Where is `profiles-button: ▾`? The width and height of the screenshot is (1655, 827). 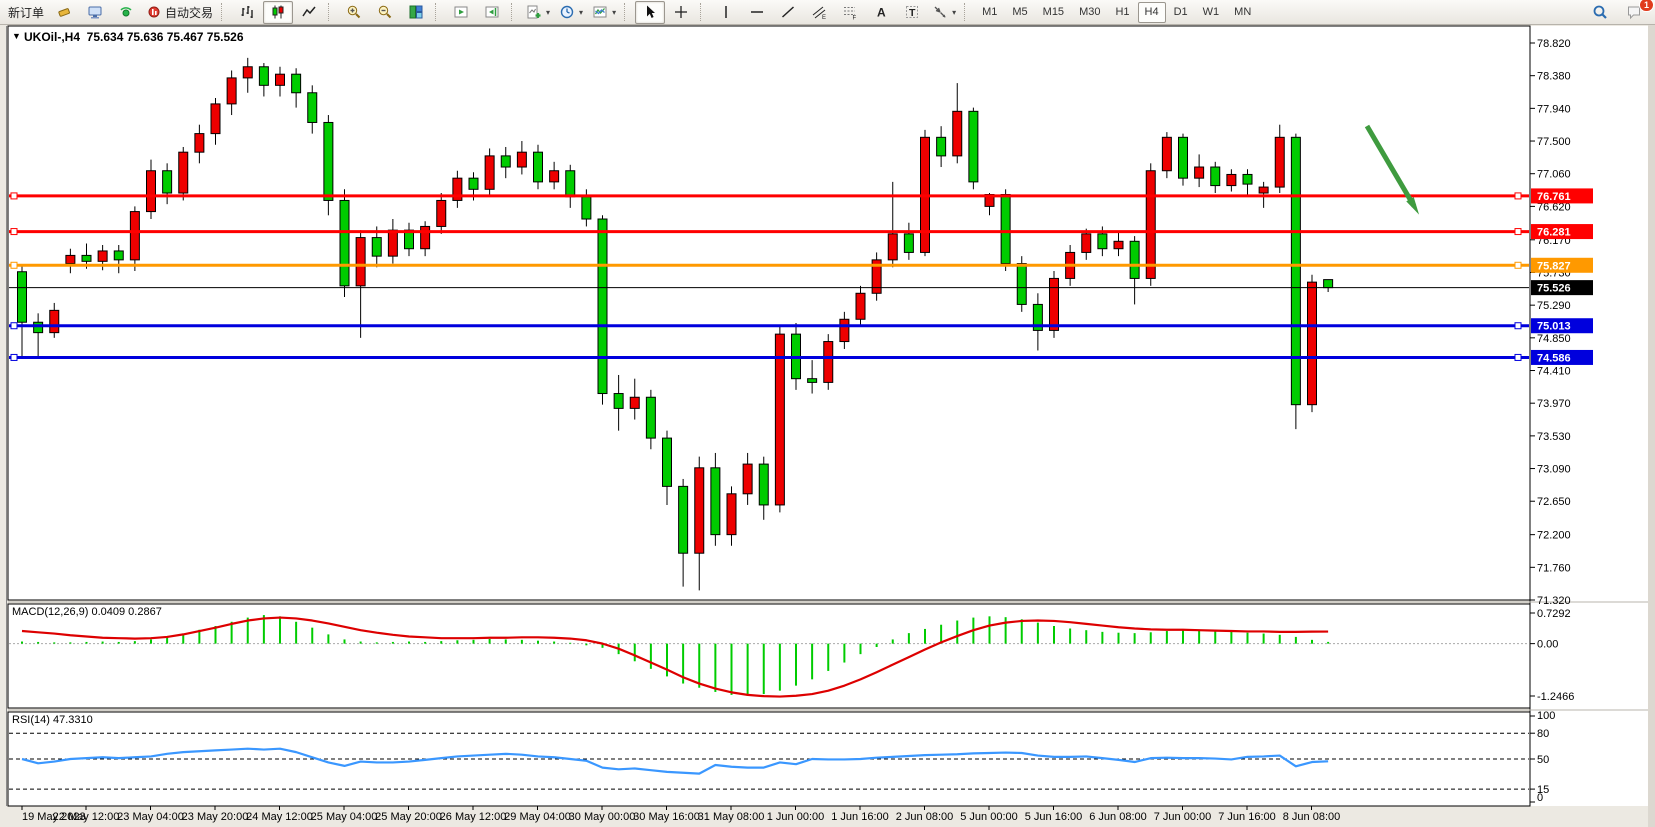 profiles-button: ▾ is located at coordinates (571, 12).